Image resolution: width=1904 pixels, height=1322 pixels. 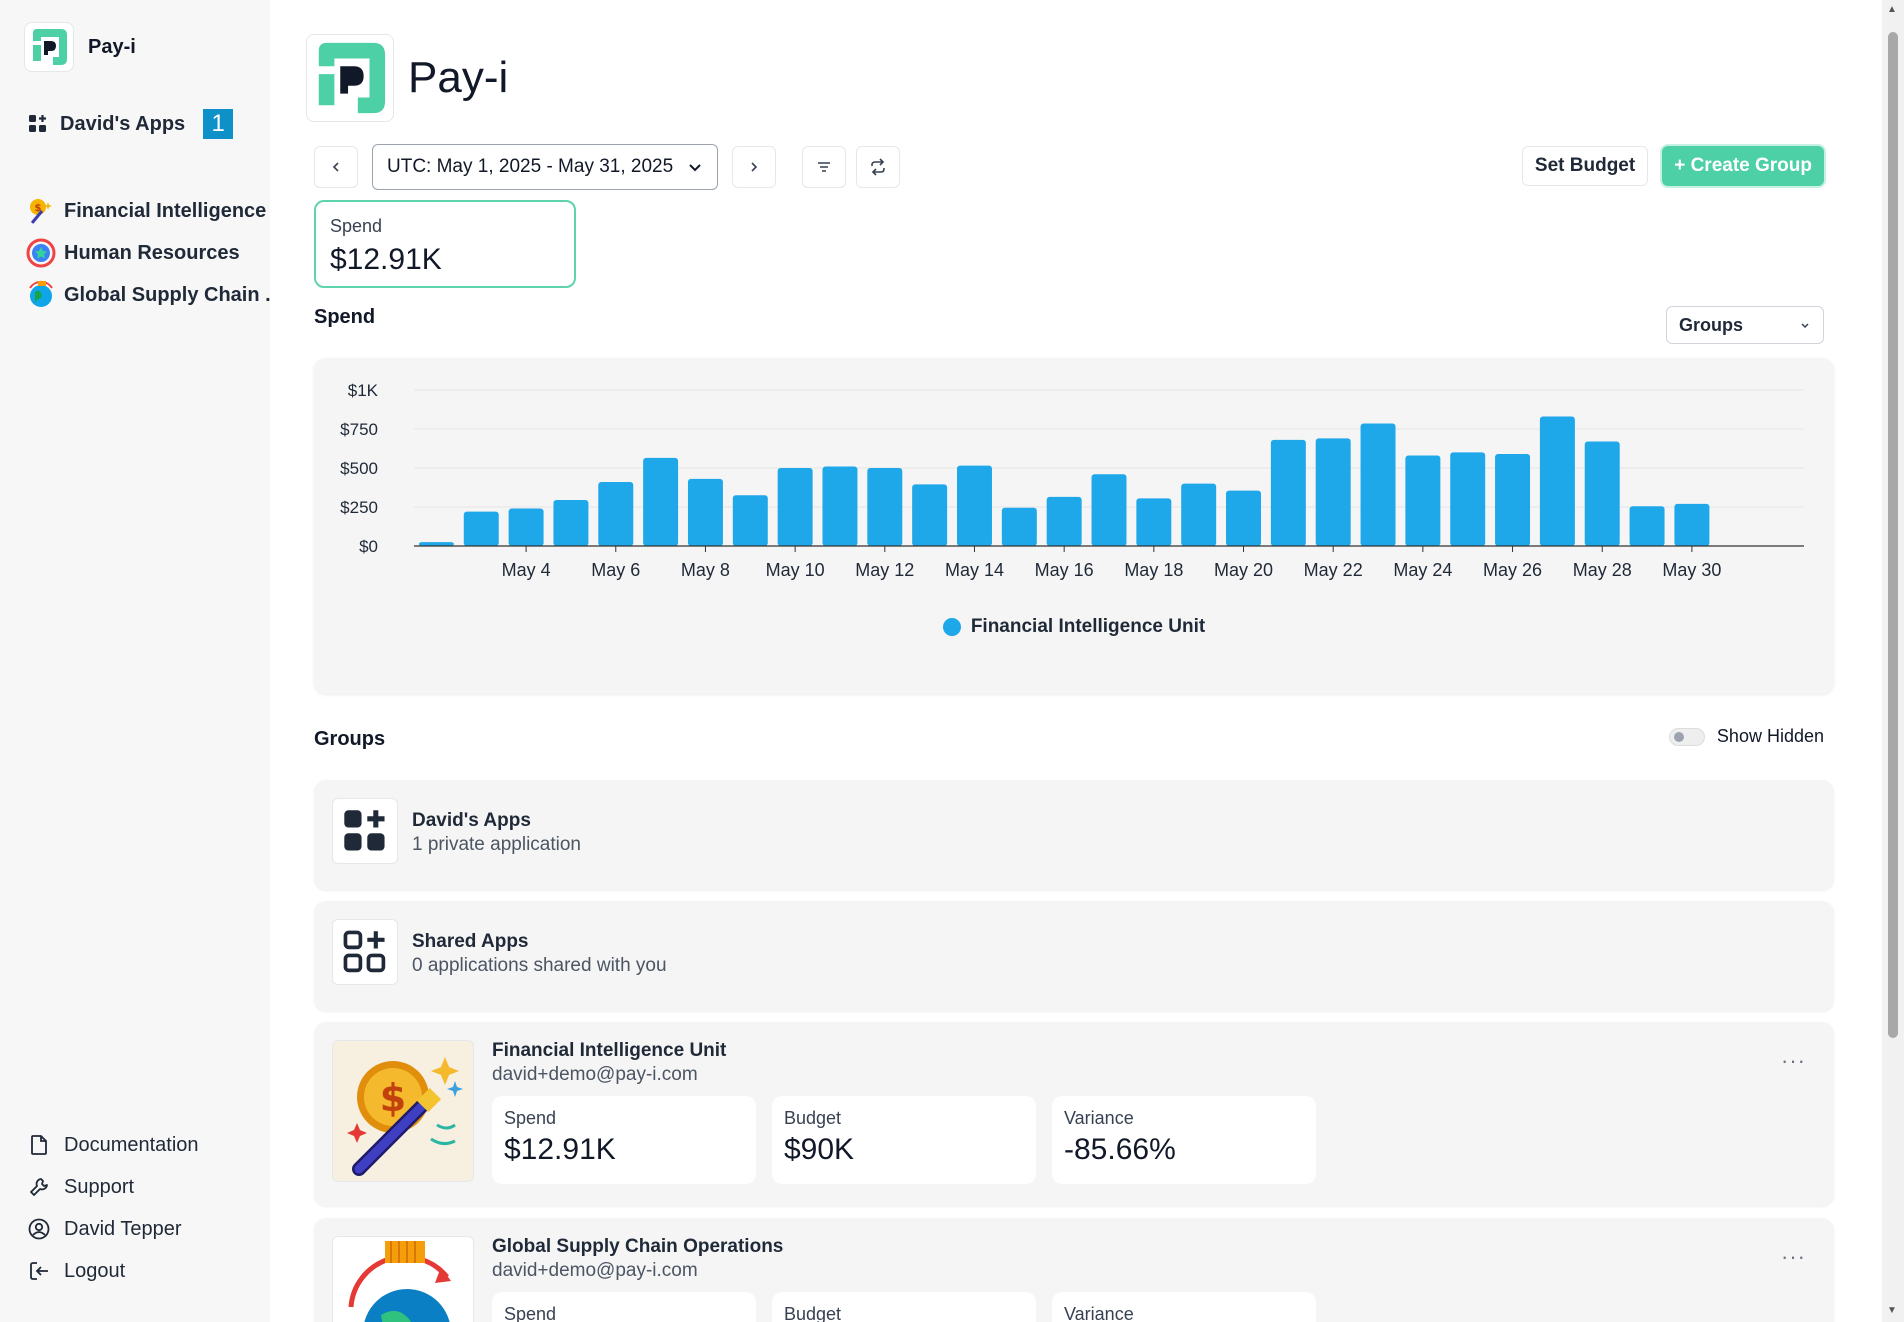 I want to click on x-tick-label: May 18, so click(x=1153, y=570).